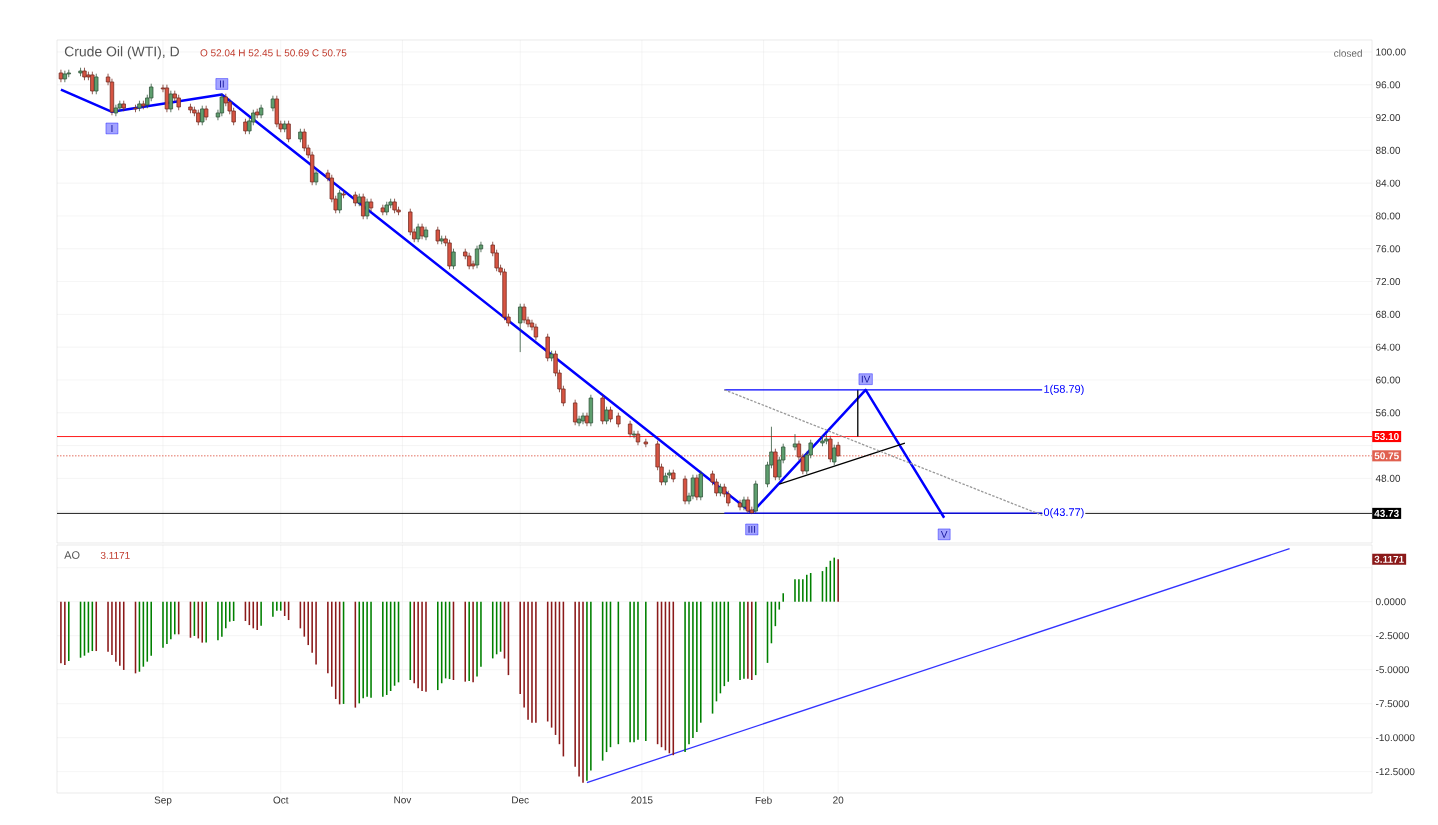 The image size is (1438, 825). Describe the element at coordinates (115, 555) in the screenshot. I see `text: 3.1171` at that location.